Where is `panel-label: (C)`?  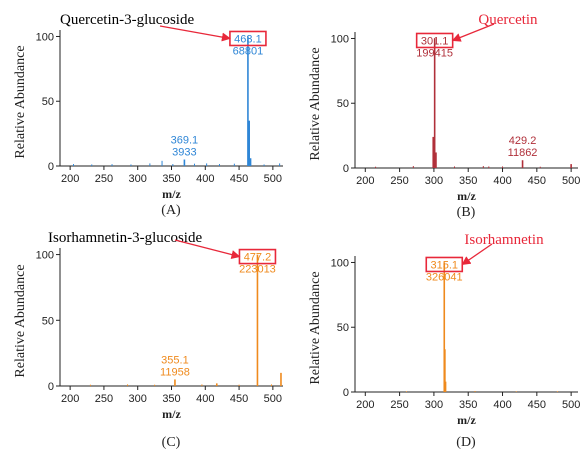
panel-label: (C) is located at coordinates (171, 442).